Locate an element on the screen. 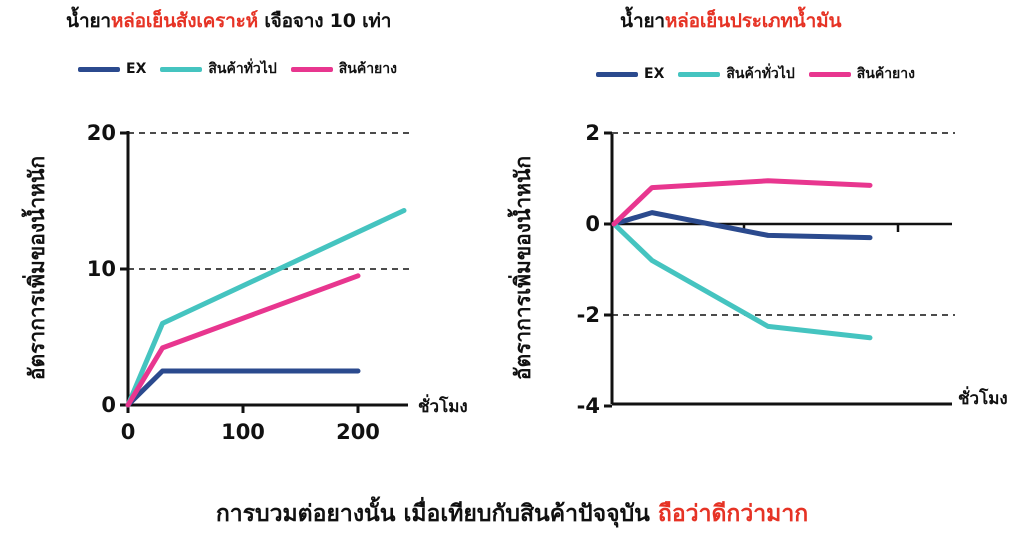 Image resolution: width=1024 pixels, height=545 pixels. left-y-tick-label: 20 is located at coordinates (101, 133).